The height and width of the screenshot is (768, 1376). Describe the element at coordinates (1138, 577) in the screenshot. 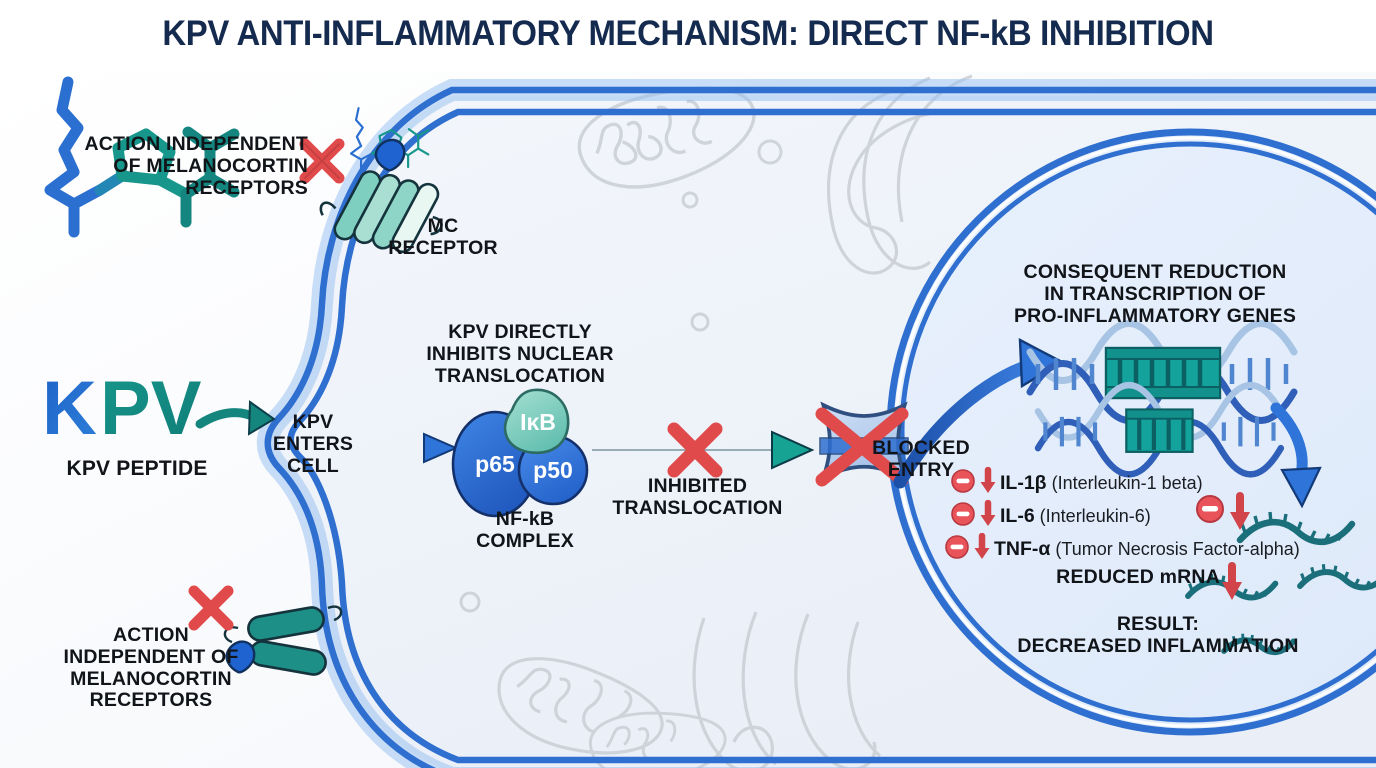

I see `label-reduced-mrna: REDUCED mRNA` at that location.